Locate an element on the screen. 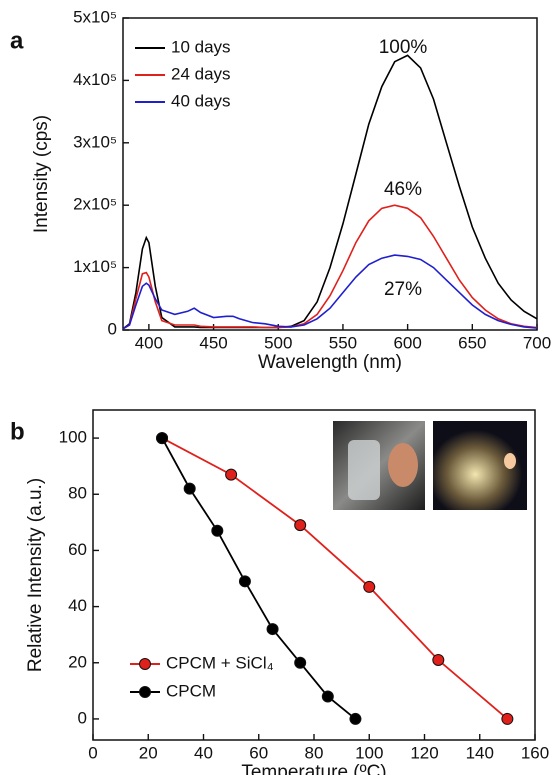  x-tick-label: 140 is located at coordinates (480, 752).